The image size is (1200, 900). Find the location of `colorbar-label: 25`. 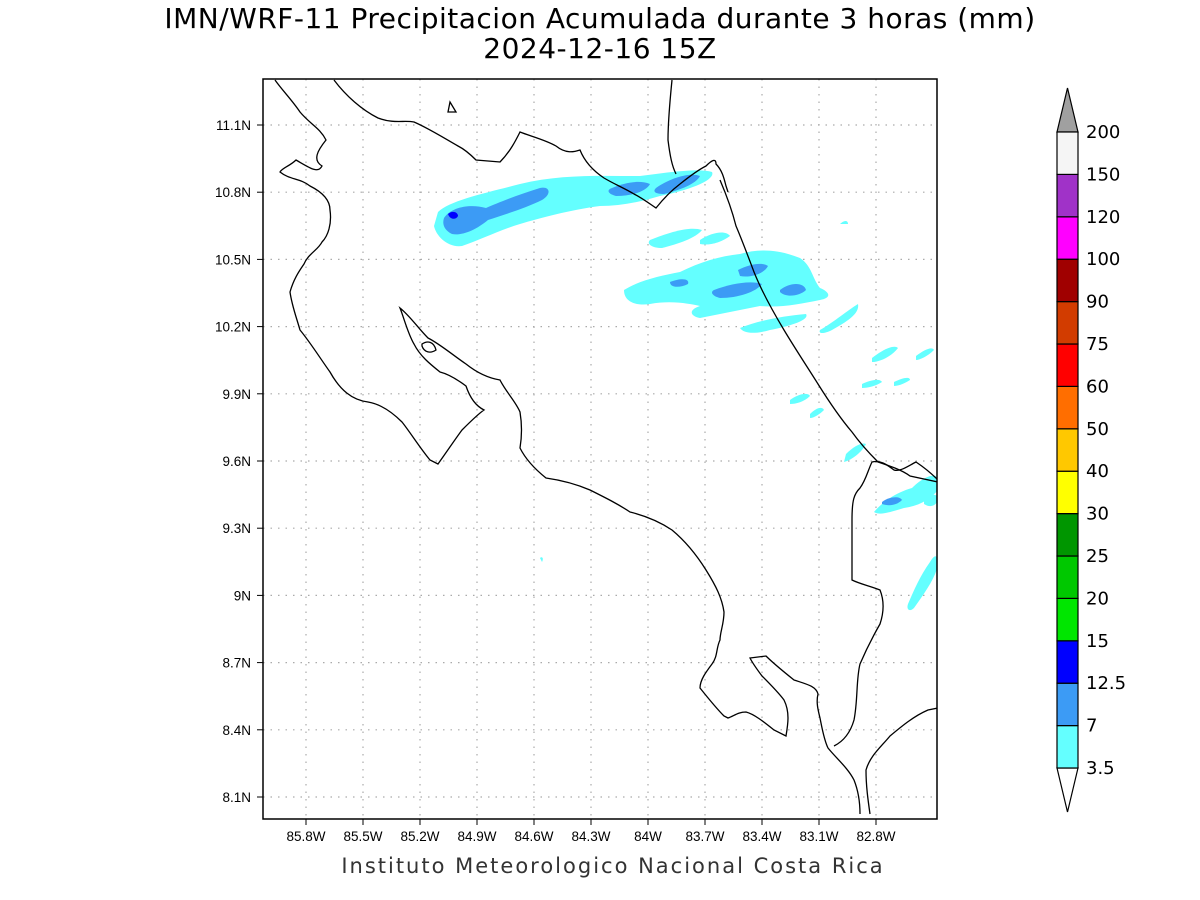

colorbar-label: 25 is located at coordinates (1097, 556).